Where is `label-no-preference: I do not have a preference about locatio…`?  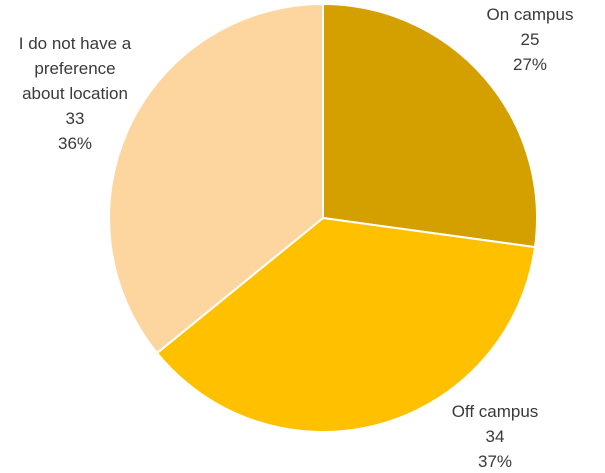 label-no-preference: I do not have a preference about locatio… is located at coordinates (75, 93).